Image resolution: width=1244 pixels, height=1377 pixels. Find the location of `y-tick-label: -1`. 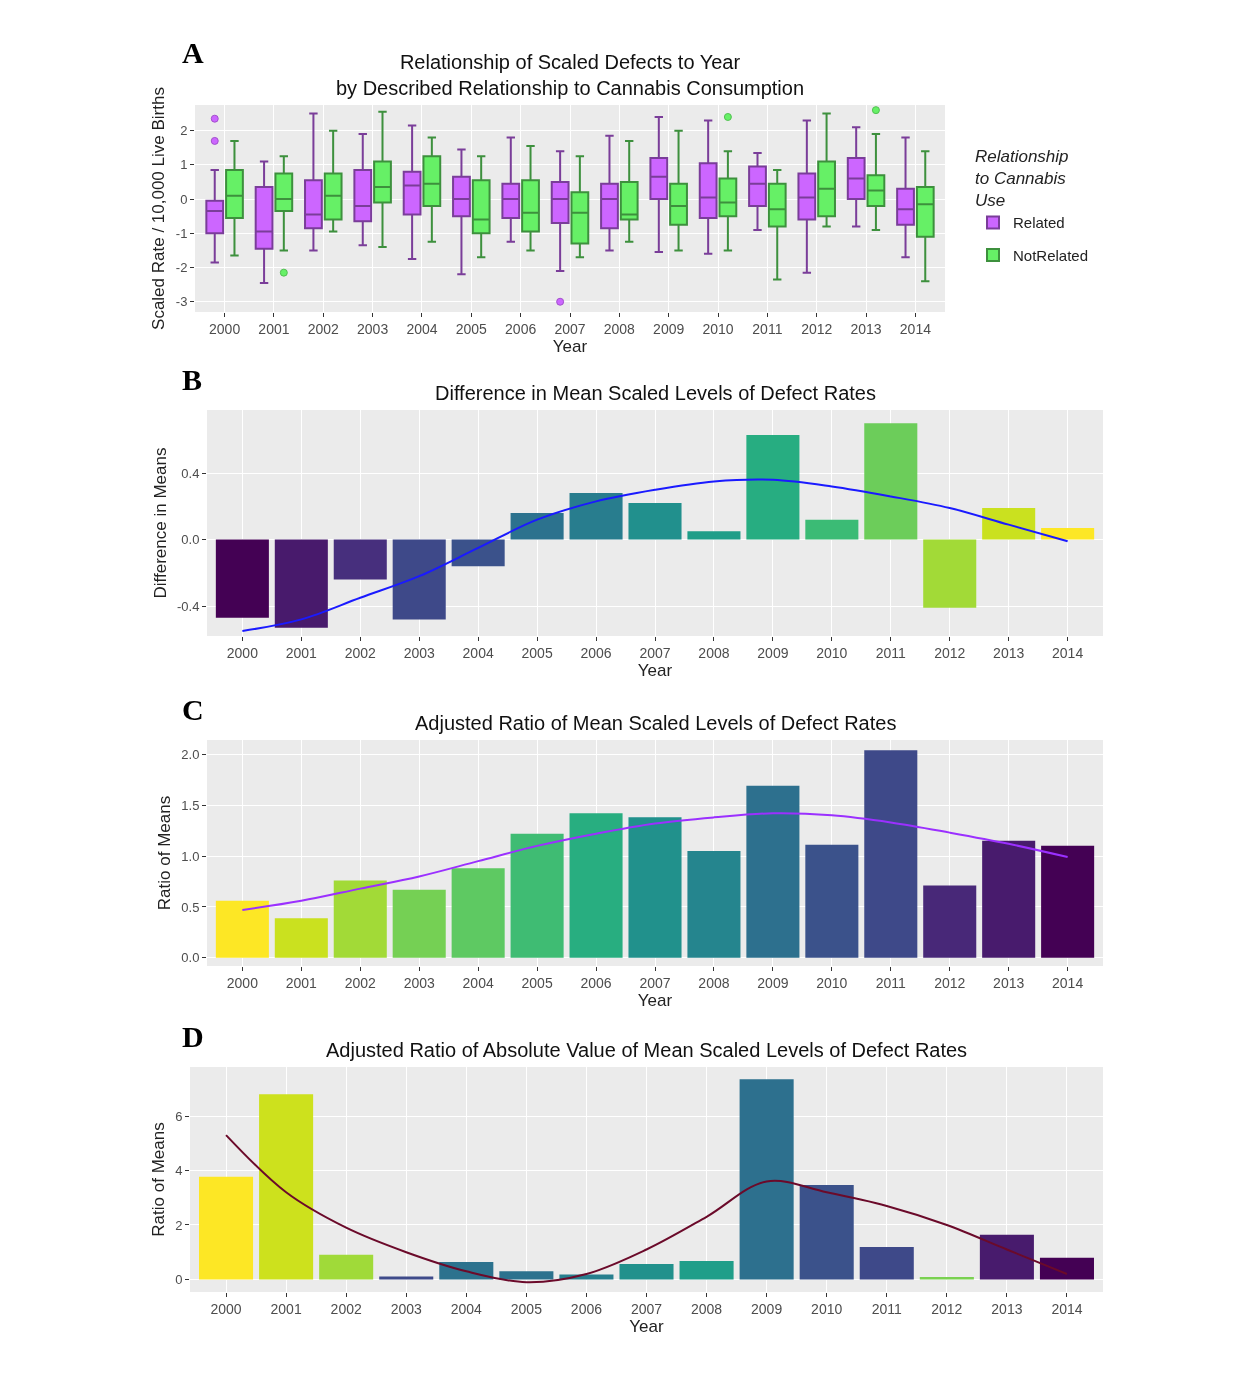

y-tick-label: -1 is located at coordinates (181, 233).